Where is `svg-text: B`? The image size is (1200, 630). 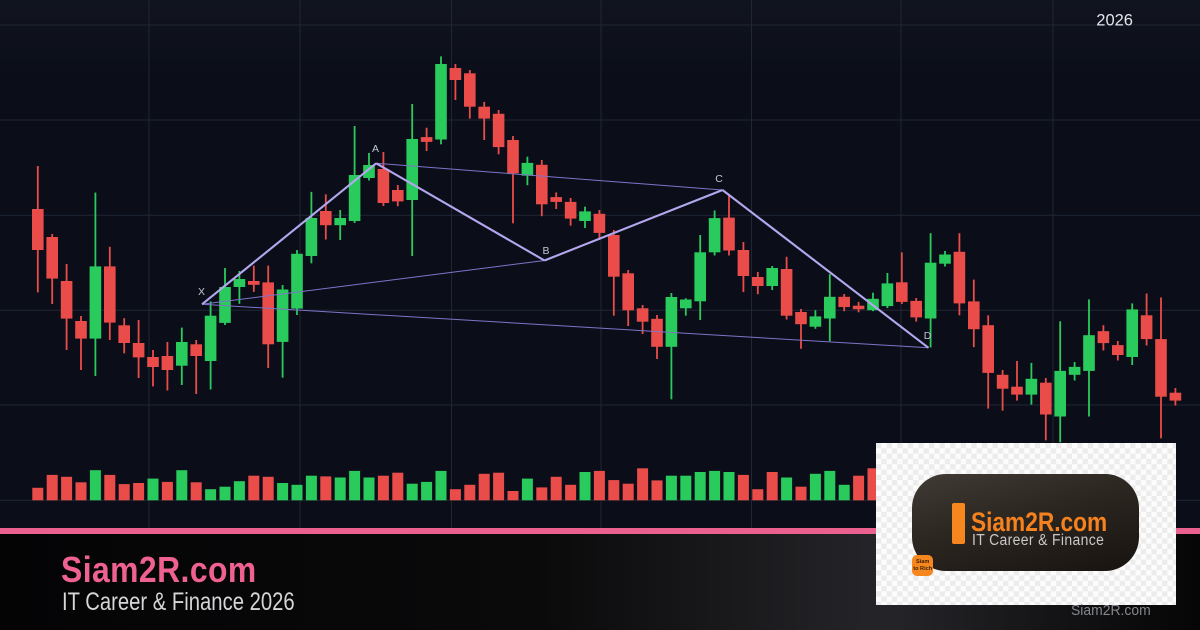
svg-text: B is located at coordinates (545, 251).